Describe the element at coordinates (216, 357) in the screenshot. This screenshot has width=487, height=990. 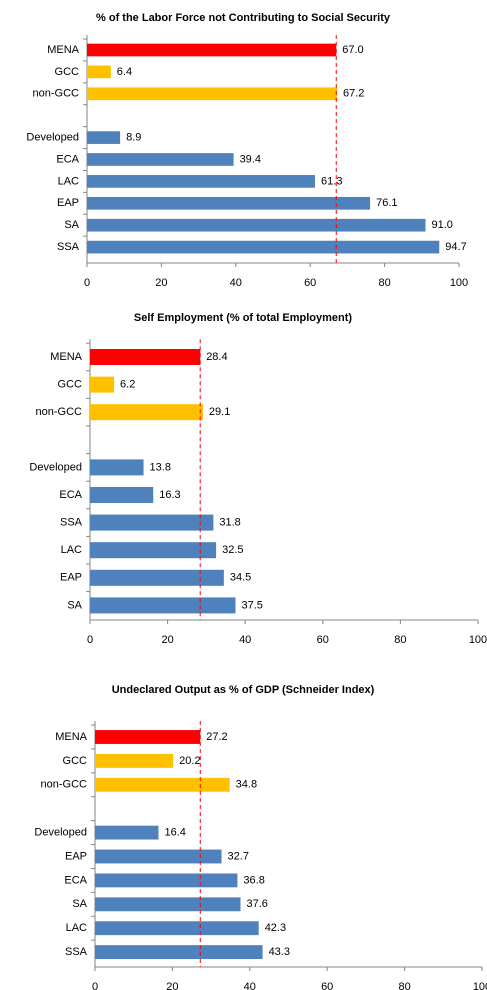
I see `value-label: 28.4` at that location.